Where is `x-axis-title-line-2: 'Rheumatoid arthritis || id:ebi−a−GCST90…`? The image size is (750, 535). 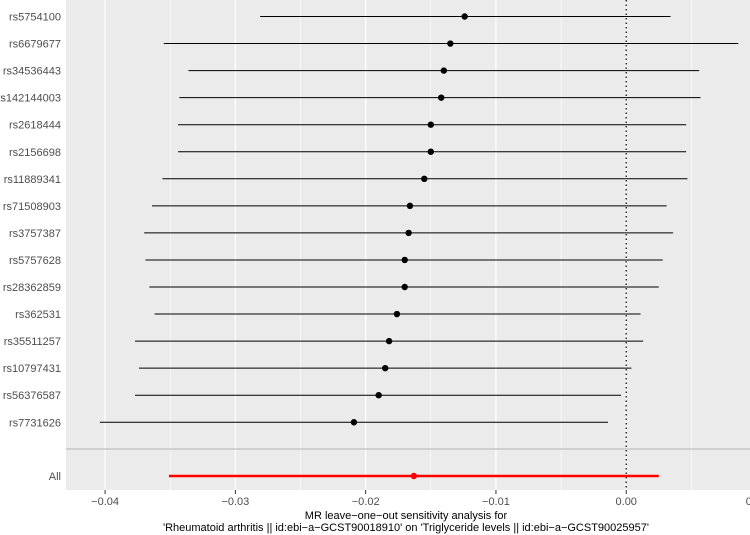
x-axis-title-line-2: 'Rheumatoid arthritis || id:ebi−a−GCST90… is located at coordinates (406, 528).